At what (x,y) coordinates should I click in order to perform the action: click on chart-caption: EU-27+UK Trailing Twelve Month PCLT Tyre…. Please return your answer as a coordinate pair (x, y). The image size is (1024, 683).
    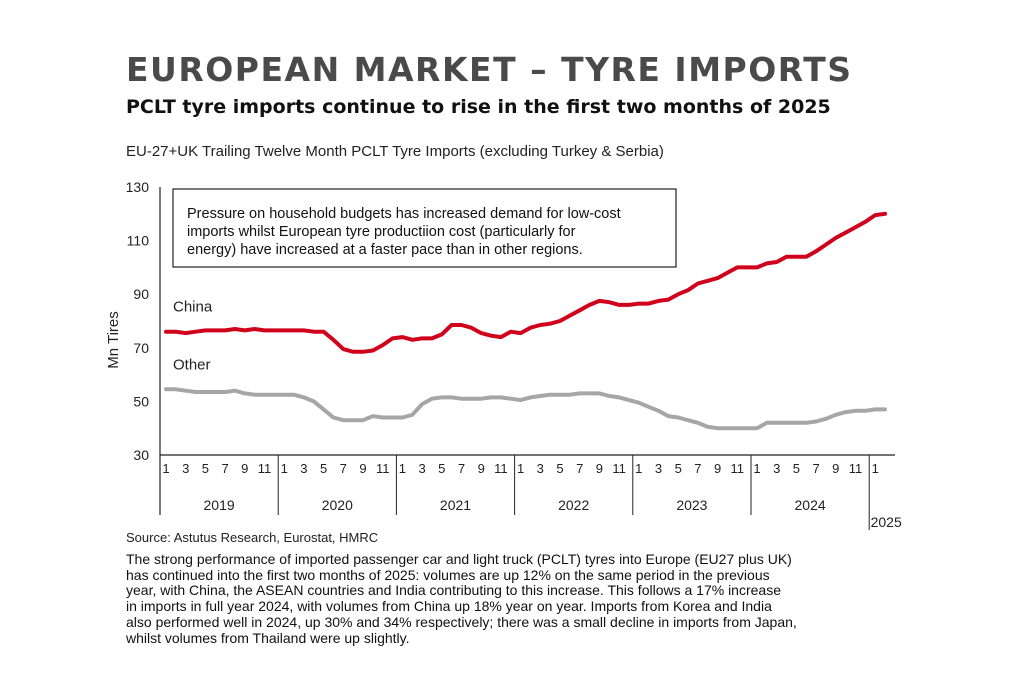
    Looking at the image, I should click on (395, 151).